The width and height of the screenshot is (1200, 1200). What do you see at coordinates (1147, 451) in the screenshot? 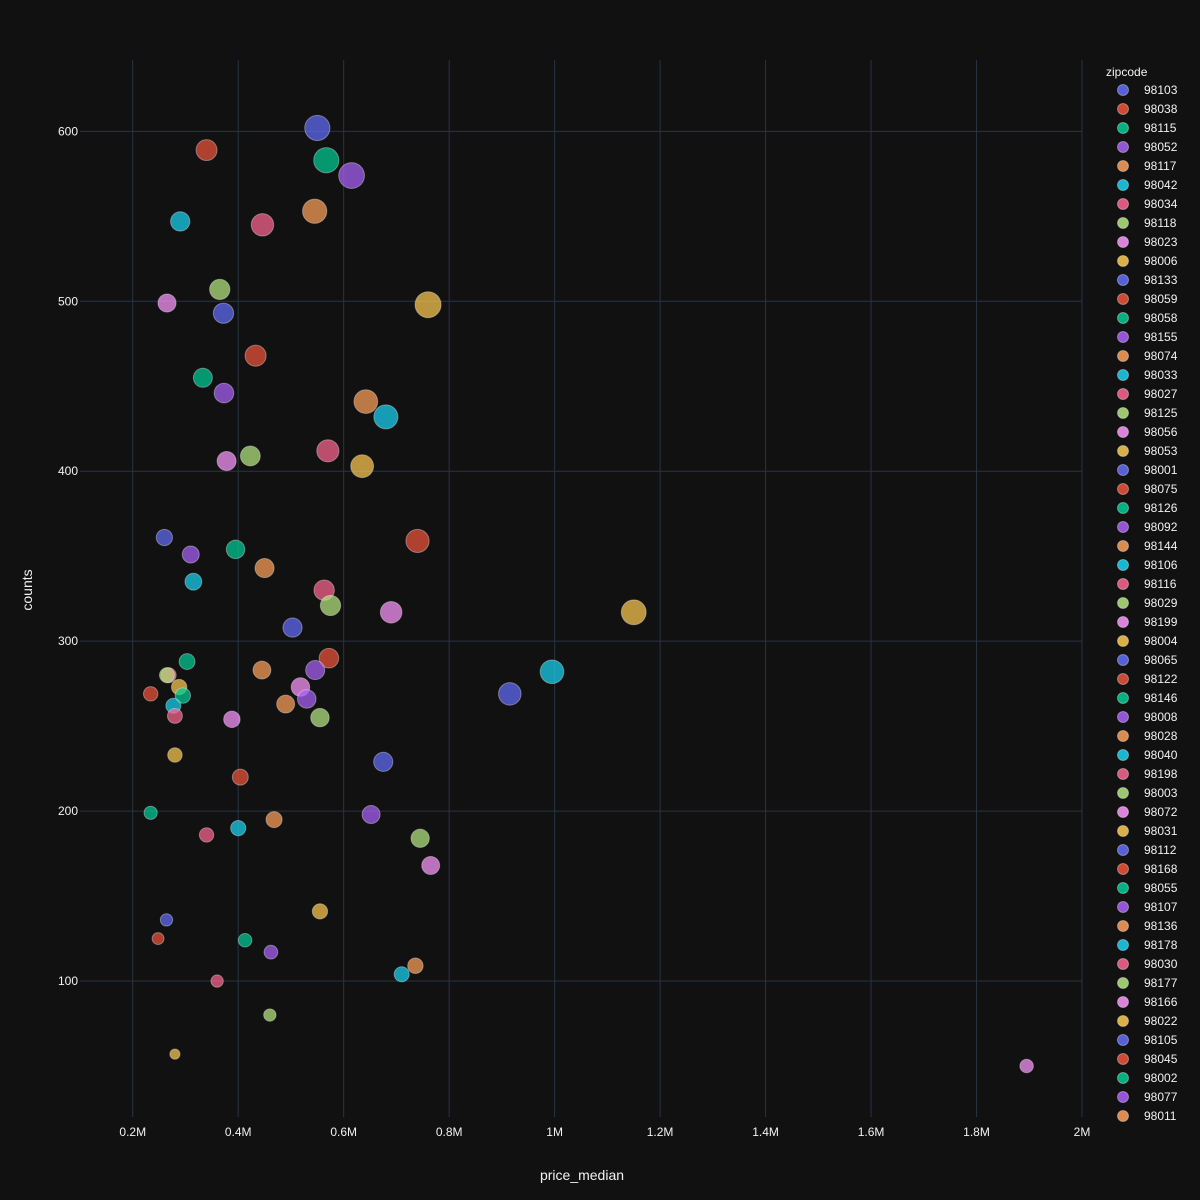
I see `legend-item: 98053` at bounding box center [1147, 451].